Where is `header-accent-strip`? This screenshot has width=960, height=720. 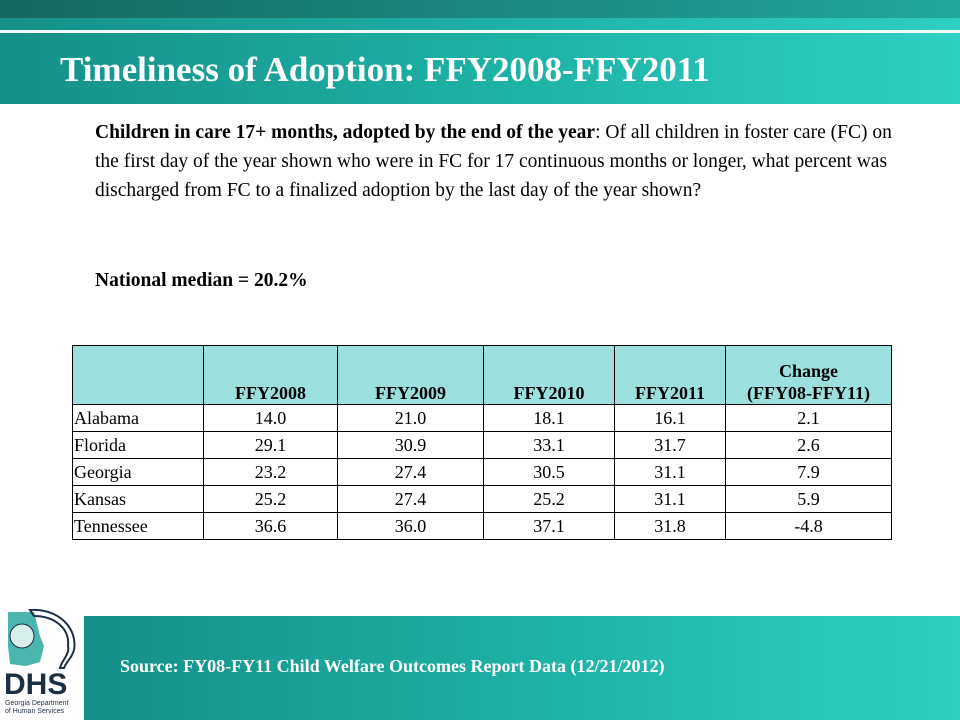
header-accent-strip is located at coordinates (480, 9).